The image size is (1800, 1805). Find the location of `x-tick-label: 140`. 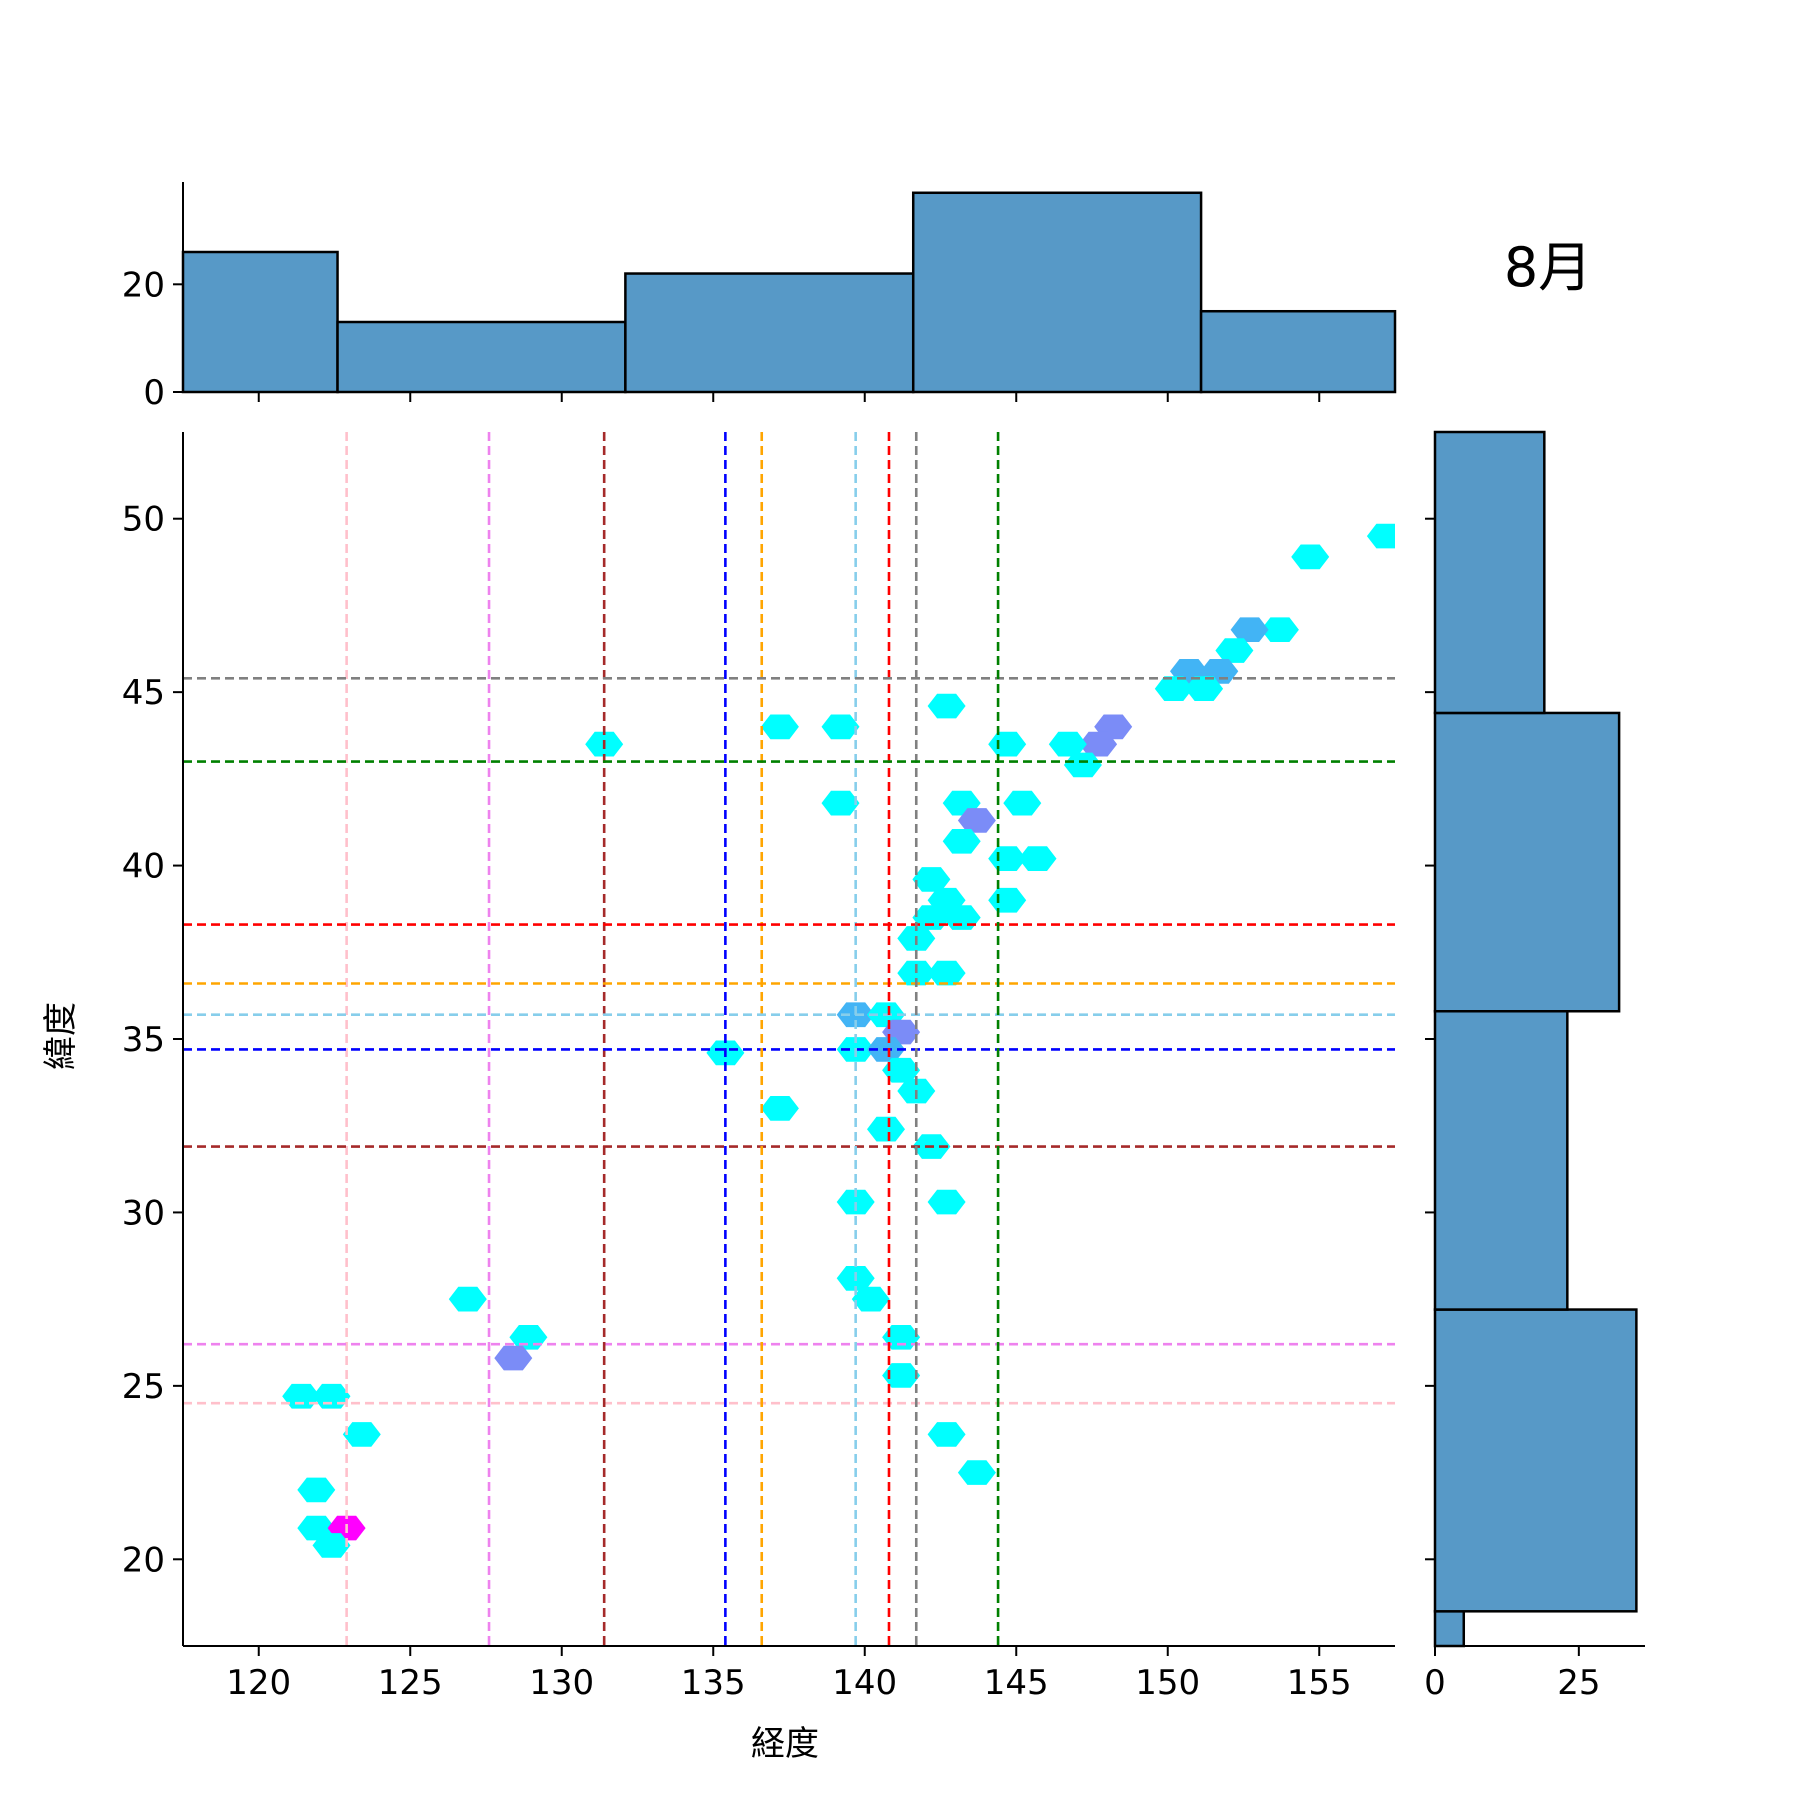

x-tick-label: 140 is located at coordinates (864, 1683).